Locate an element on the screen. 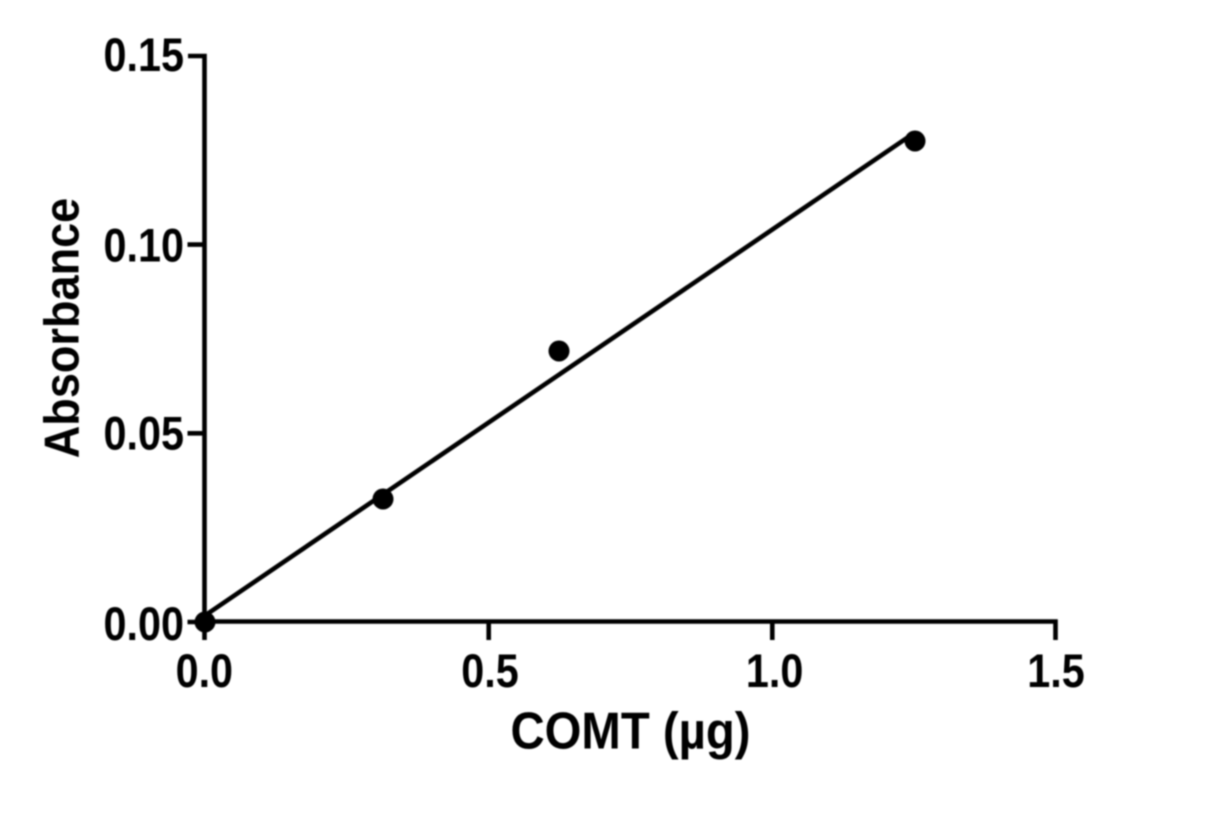  svg-text: 1.5 is located at coordinates (1055, 672).